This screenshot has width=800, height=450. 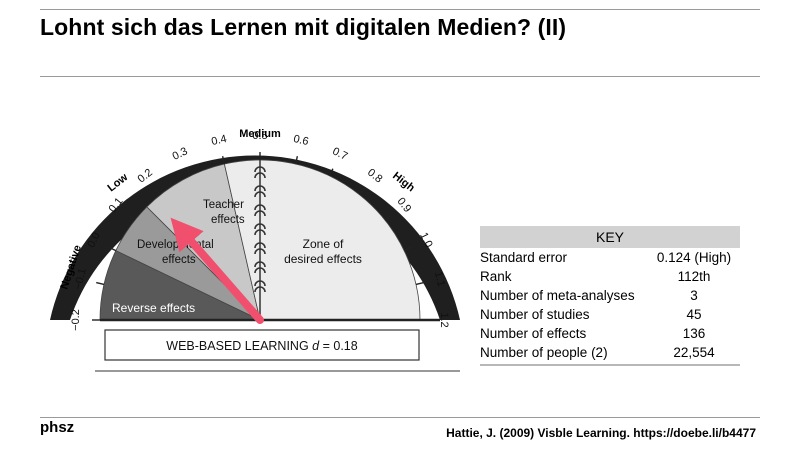 I want to click on key-row: Number of effects 136, so click(x=610, y=333).